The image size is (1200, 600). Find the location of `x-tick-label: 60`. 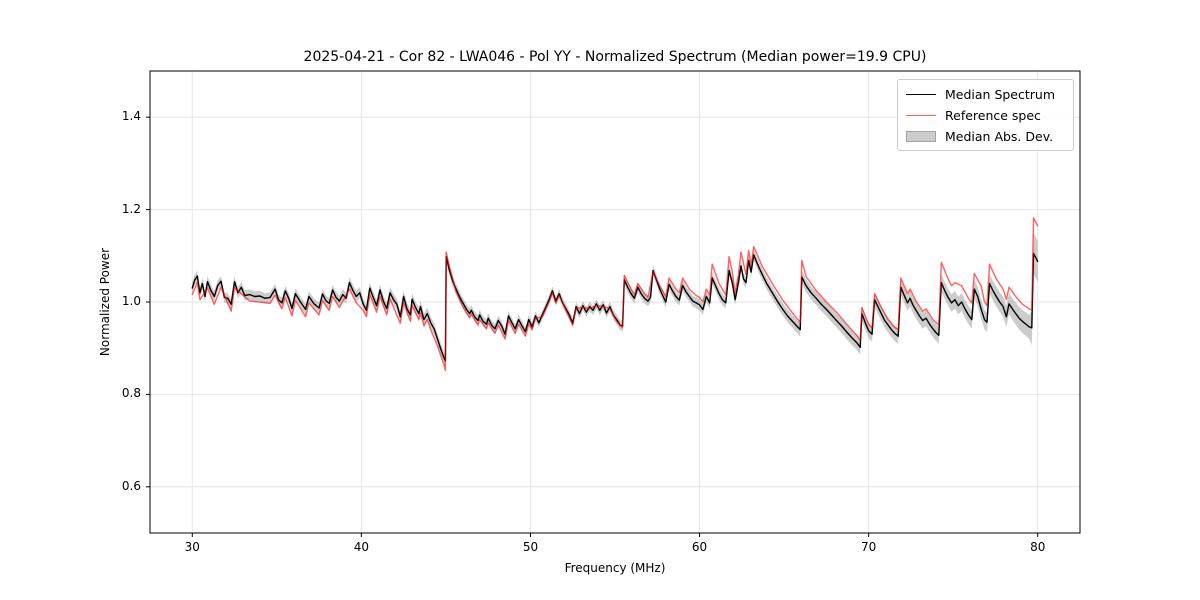

x-tick-label: 60 is located at coordinates (699, 547).